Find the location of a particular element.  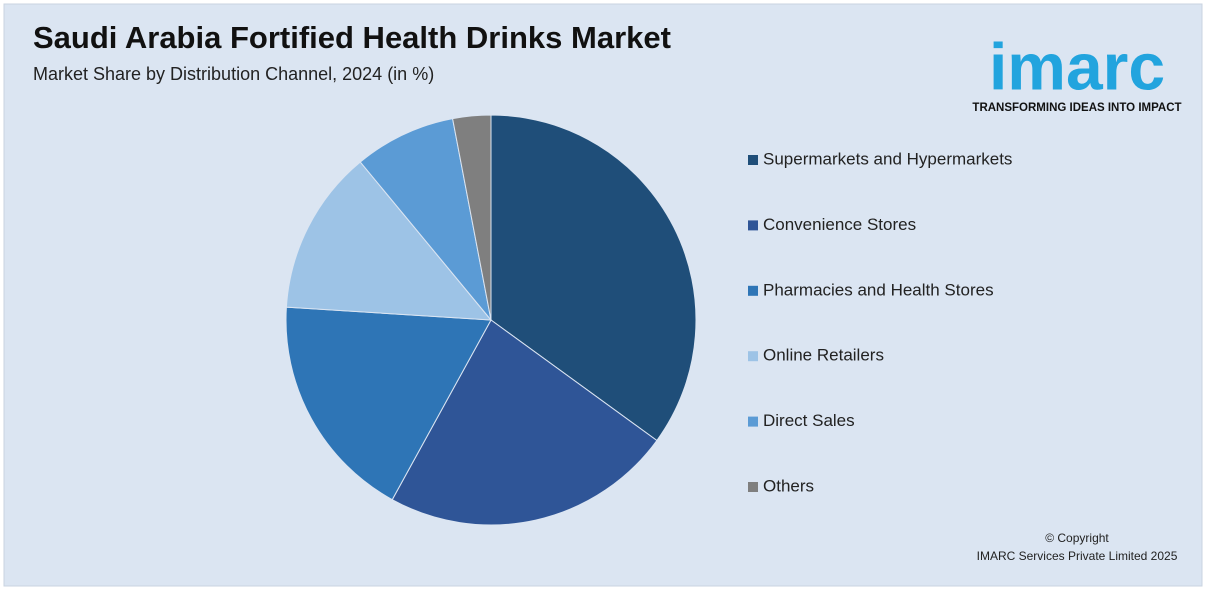

legend-label: Supermarkets and Hypermarkets is located at coordinates (887, 158).